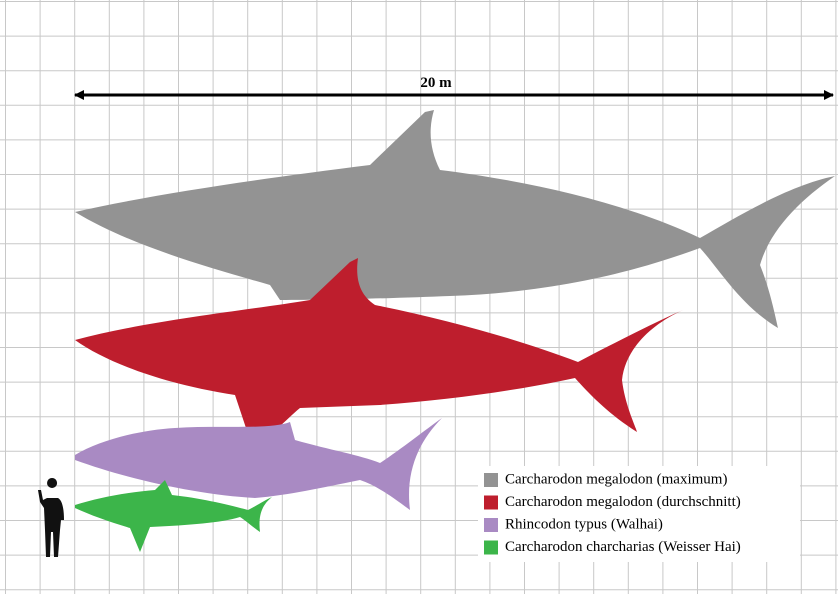 This screenshot has height=594, width=838. Describe the element at coordinates (258, 464) in the screenshot. I see `whale-shark-silhouette` at that location.